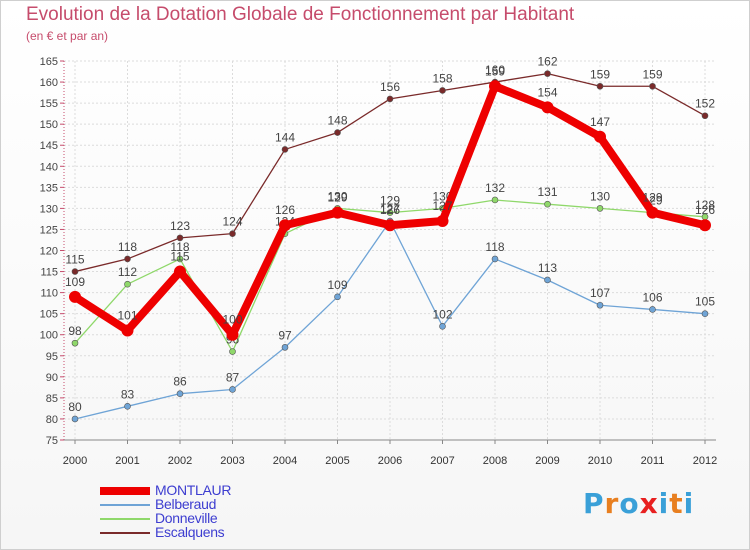 The height and width of the screenshot is (550, 750). I want to click on data-label-belberaud: 127, so click(390, 209).